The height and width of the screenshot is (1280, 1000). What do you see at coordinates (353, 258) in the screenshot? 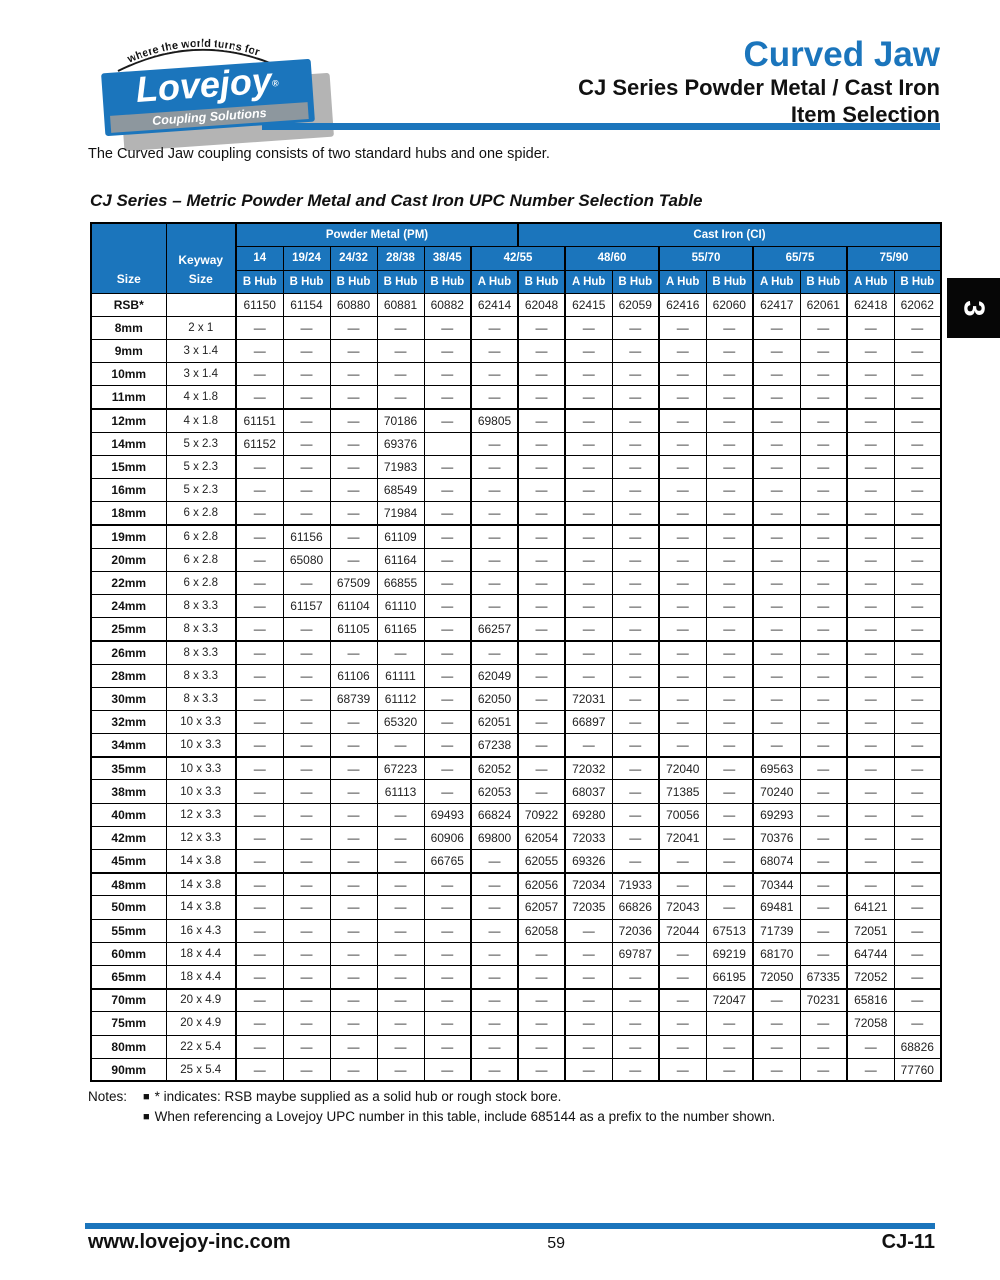
I see `size-group-header: 24/32` at bounding box center [353, 258].